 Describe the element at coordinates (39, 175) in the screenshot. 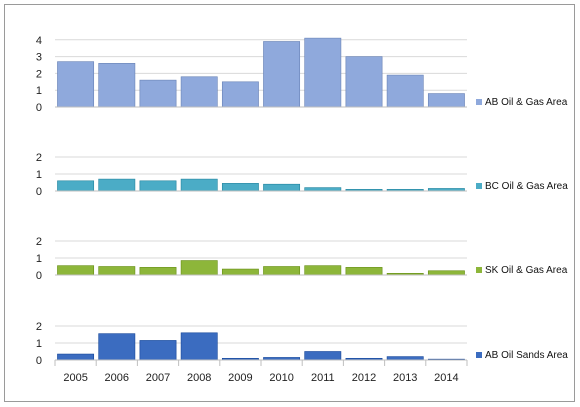

I see `y-tick-label-panel2: 1` at that location.